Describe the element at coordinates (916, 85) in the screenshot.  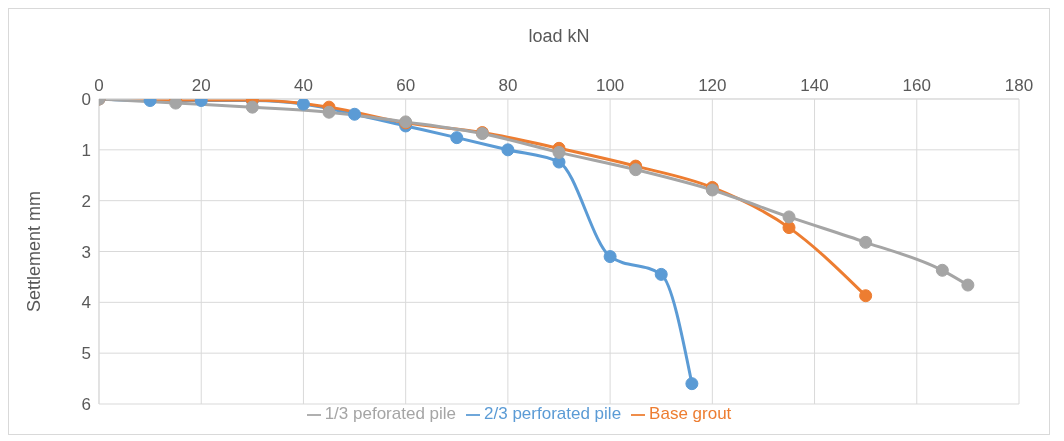
I see `x-tick-label: 160` at that location.